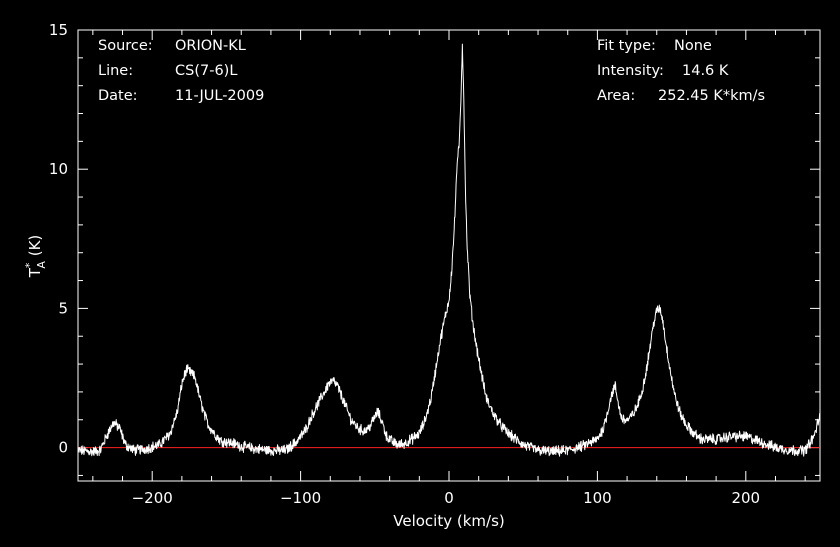  Describe the element at coordinates (616, 96) in the screenshot. I see `area-label: Area:` at that location.